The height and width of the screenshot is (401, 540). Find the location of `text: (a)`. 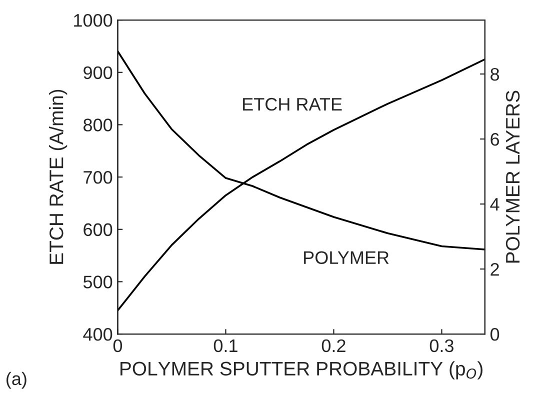

text: (a) is located at coordinates (16, 380).